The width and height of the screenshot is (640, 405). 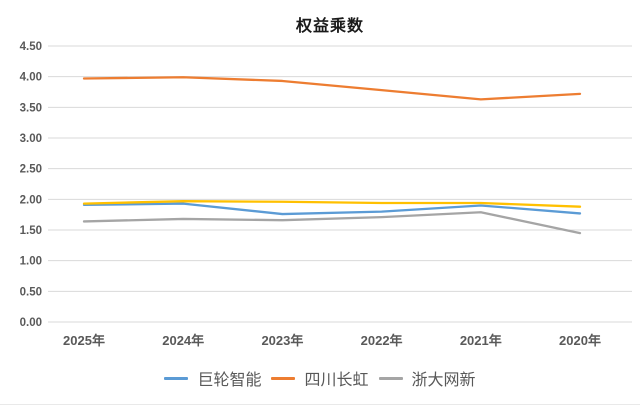 What do you see at coordinates (84, 340) in the screenshot?
I see `x-tick-label: 2025年` at bounding box center [84, 340].